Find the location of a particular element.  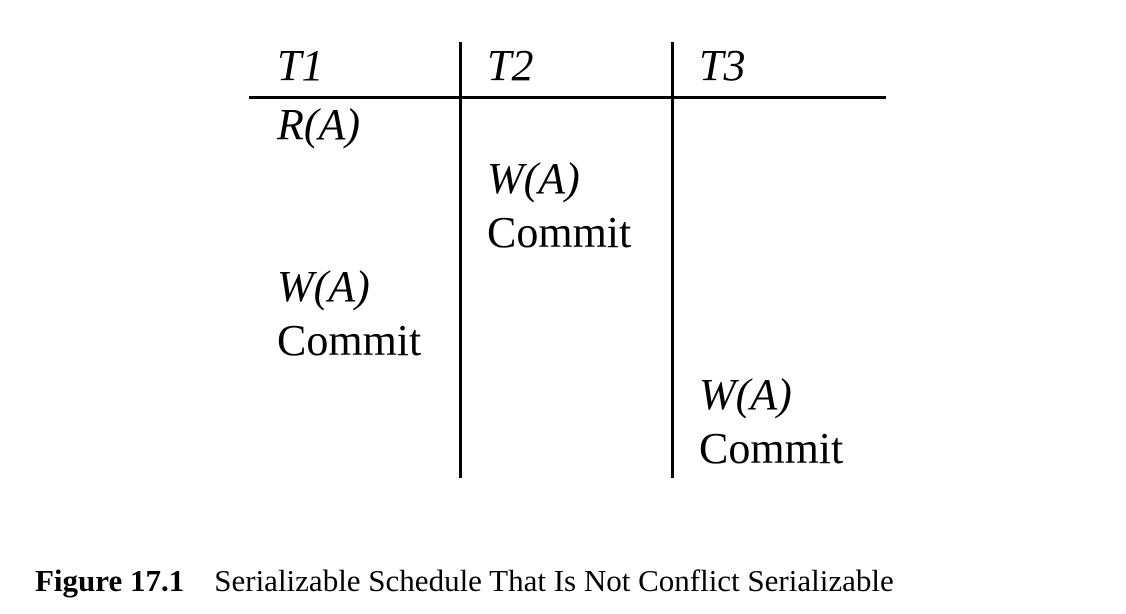

header-t2: T2 is located at coordinates (510, 65).